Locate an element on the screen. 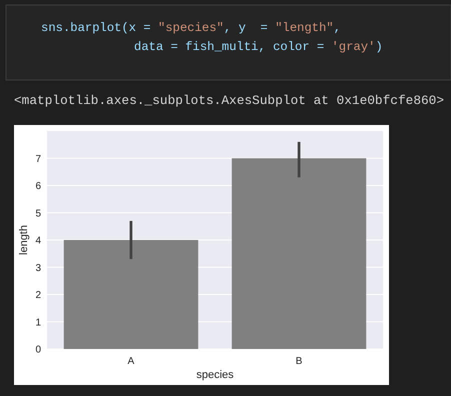  x-tick-label: A is located at coordinates (131, 361).